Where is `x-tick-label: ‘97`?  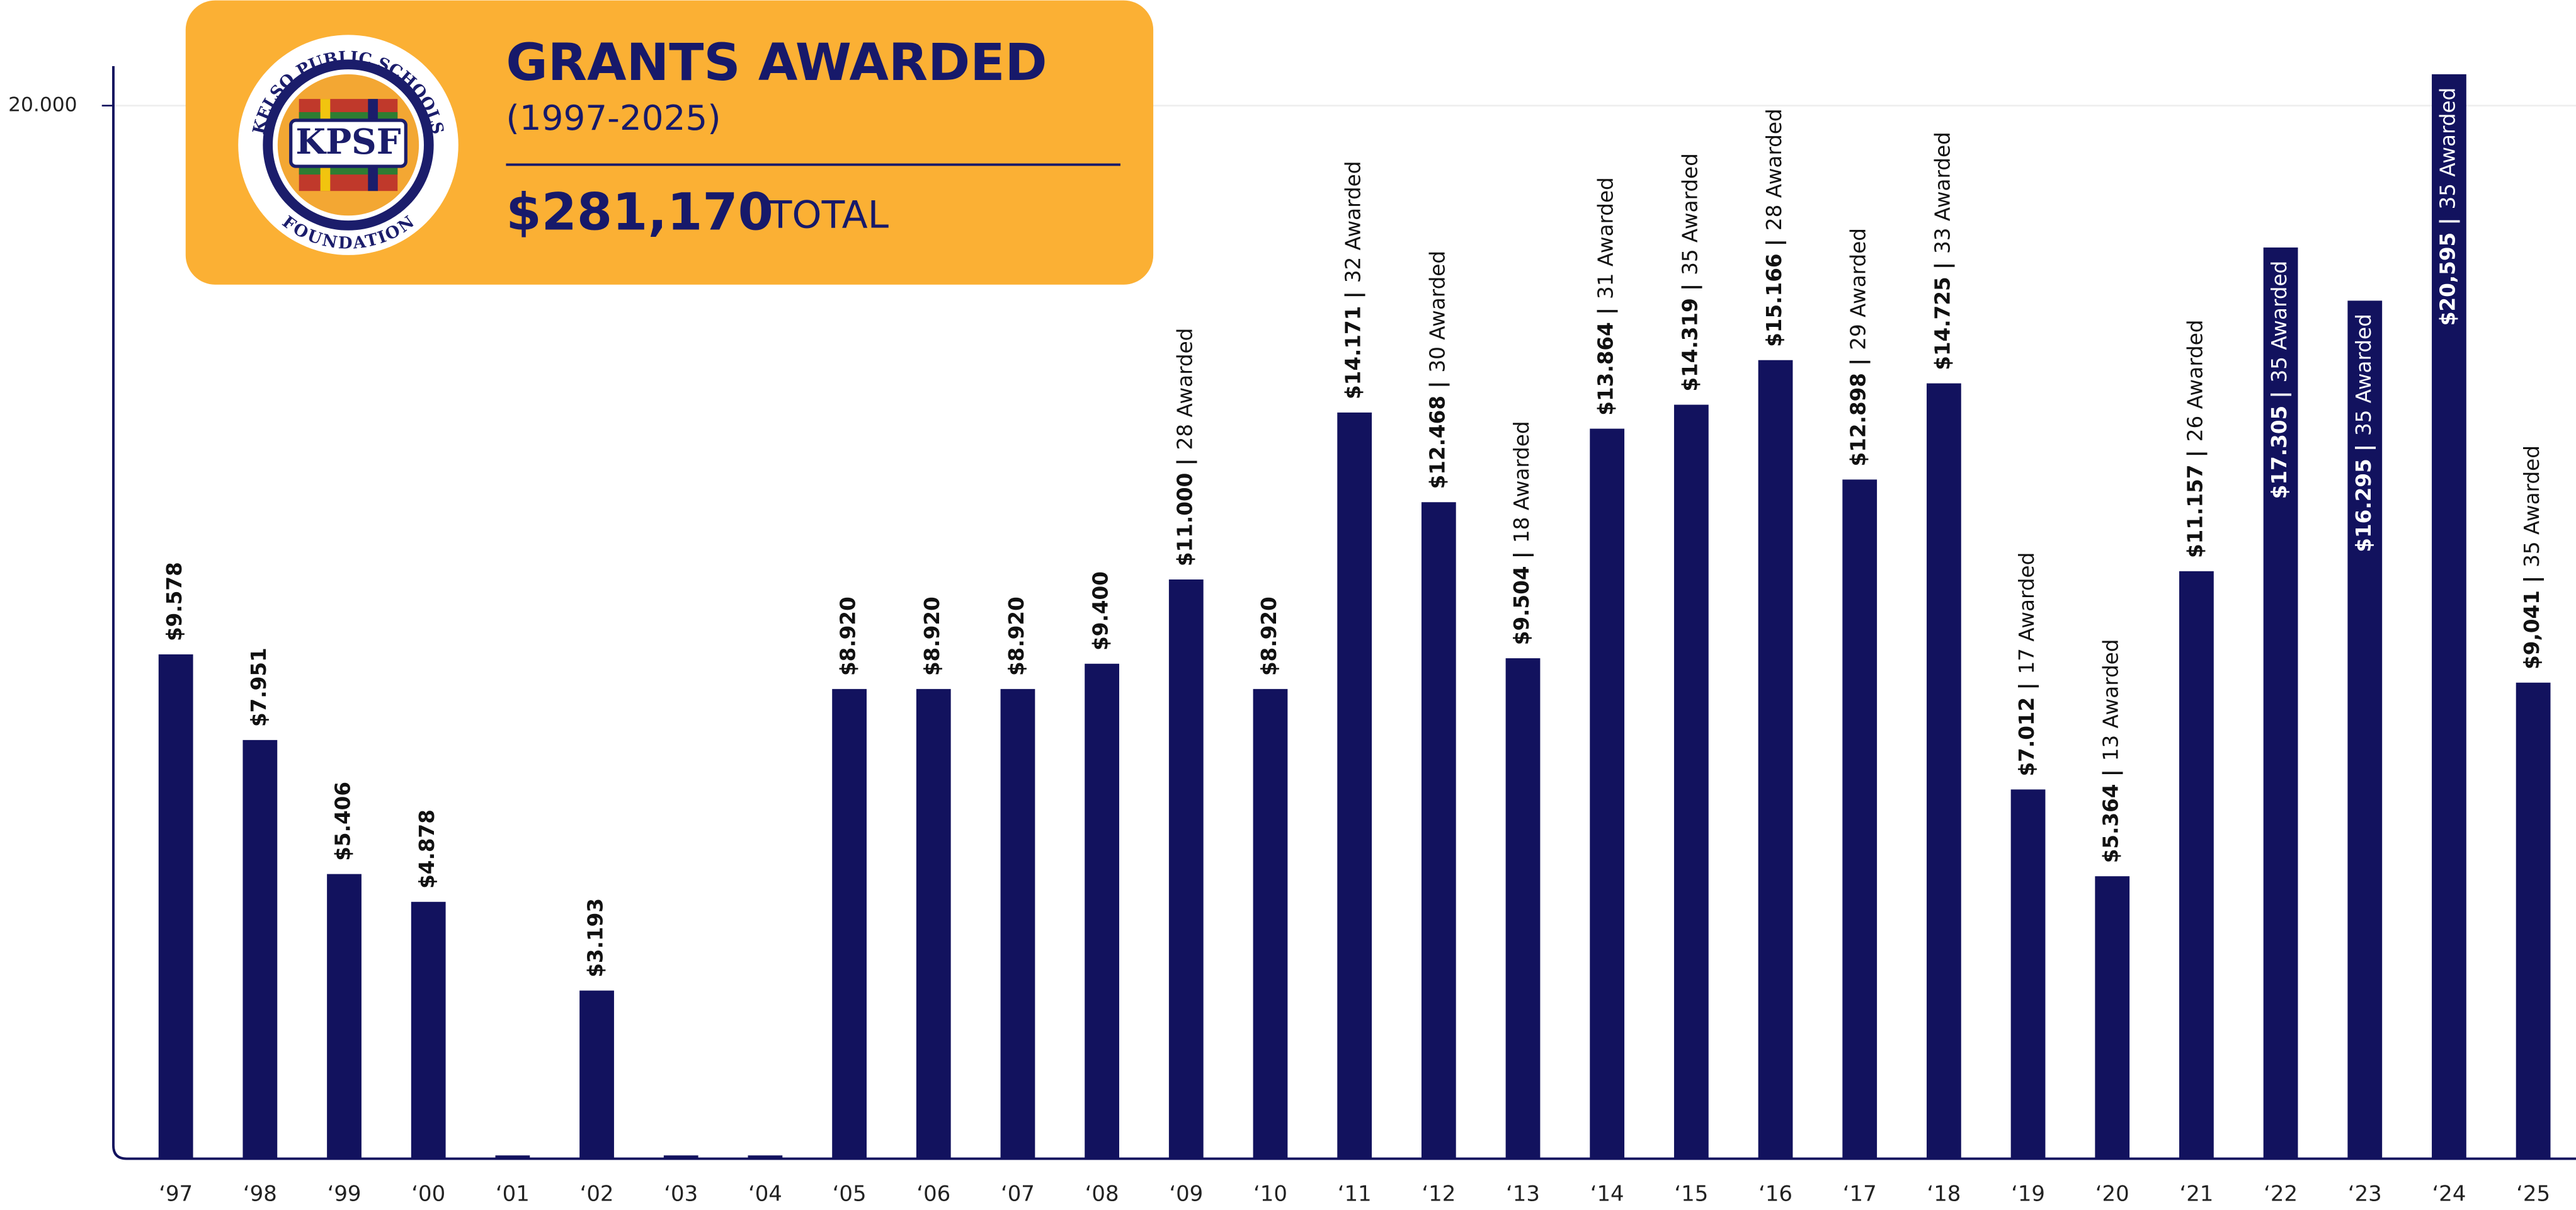
x-tick-label: ‘97 is located at coordinates (176, 1193).